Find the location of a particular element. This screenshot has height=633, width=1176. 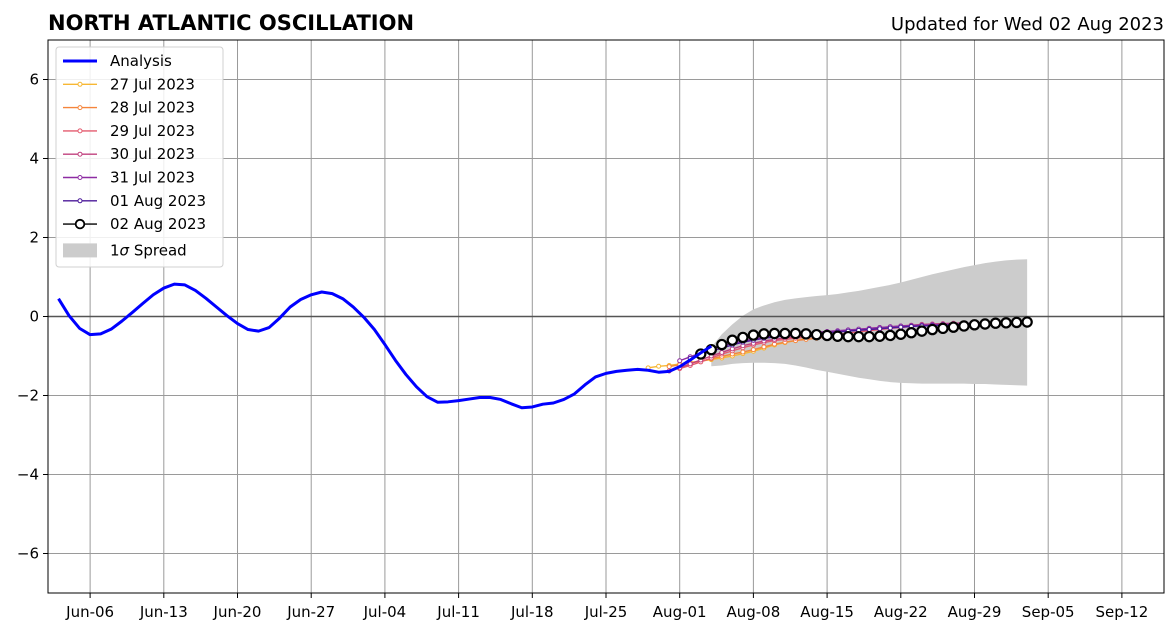

x-tick-label: Jul-04 is located at coordinates (385, 612).